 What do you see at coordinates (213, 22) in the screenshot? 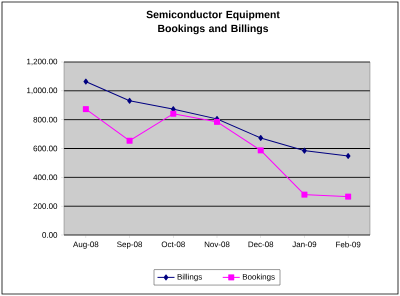
I see `chart-title: Semiconductor Equipment Bookings and Billings` at bounding box center [213, 22].